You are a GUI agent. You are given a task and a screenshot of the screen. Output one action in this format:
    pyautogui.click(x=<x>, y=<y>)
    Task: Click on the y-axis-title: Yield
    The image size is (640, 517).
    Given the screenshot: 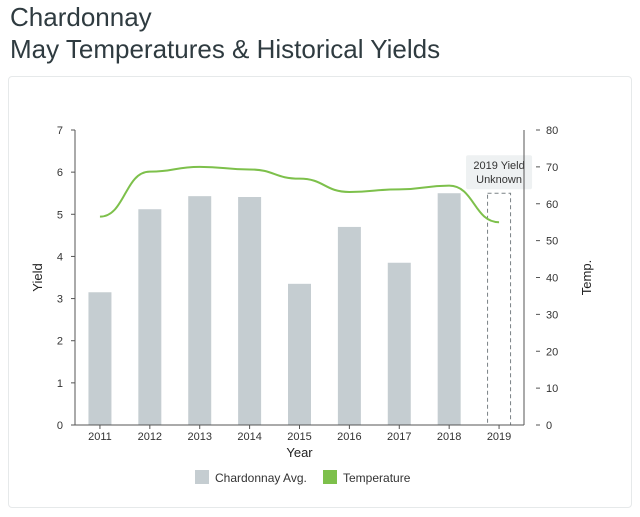 What is the action you would take?
    pyautogui.click(x=37, y=277)
    